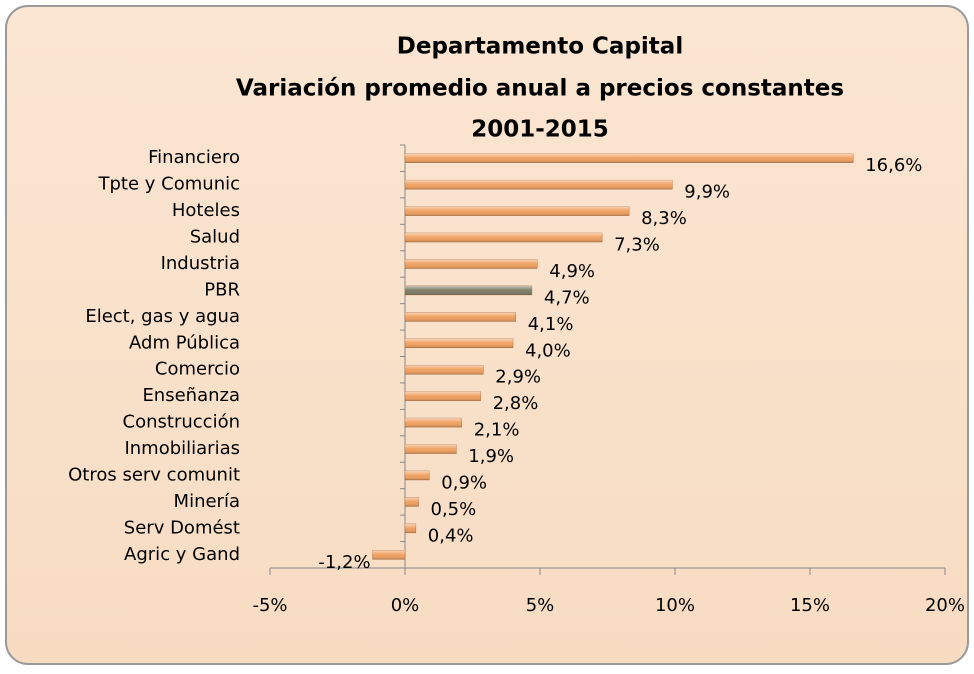 The height and width of the screenshot is (674, 974). I want to click on category-label: Hoteles, so click(206, 210).